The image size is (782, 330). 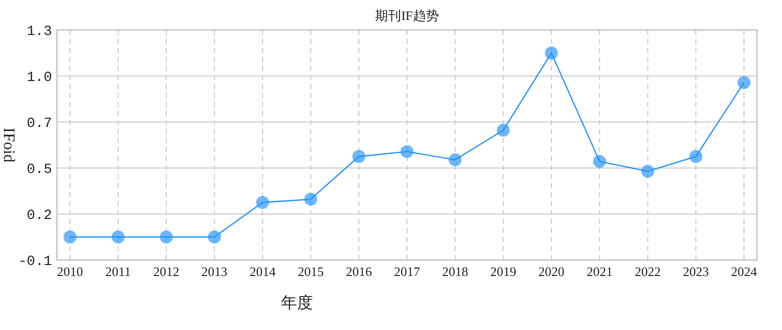 What do you see at coordinates (297, 303) in the screenshot?
I see `x-axis-title: 年度` at bounding box center [297, 303].